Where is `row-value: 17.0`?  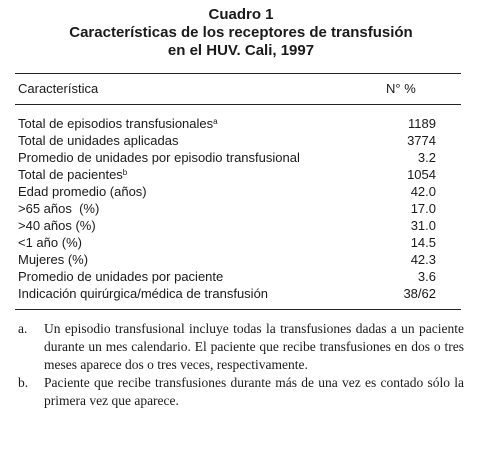
row-value: 17.0 is located at coordinates (423, 208).